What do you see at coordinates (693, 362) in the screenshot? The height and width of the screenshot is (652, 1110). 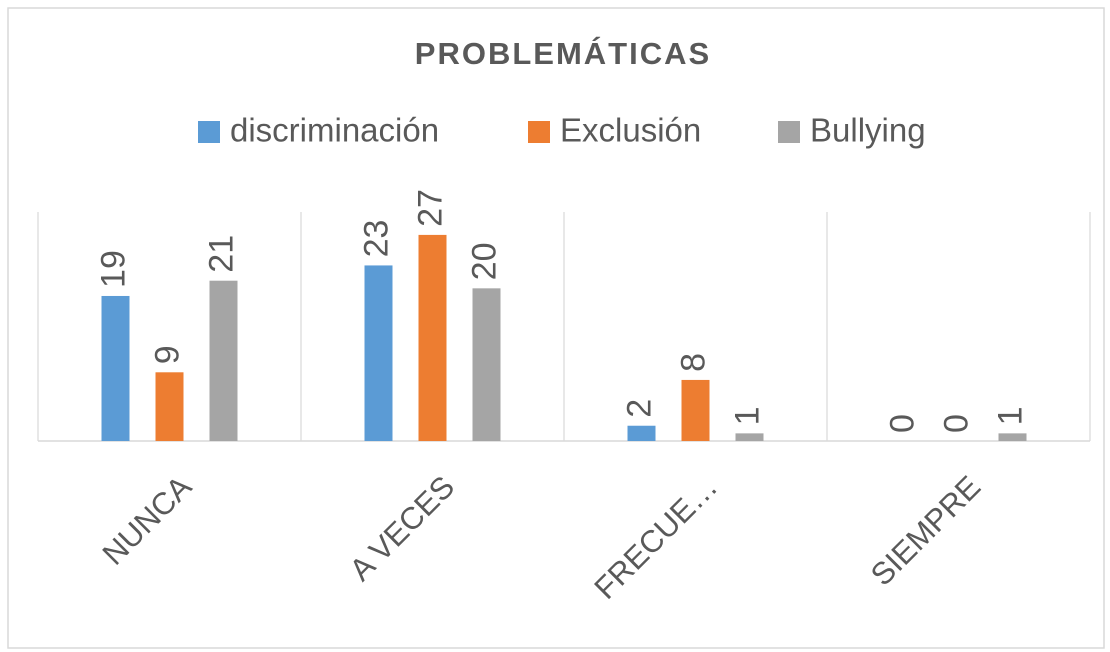 I see `data-label: 8` at bounding box center [693, 362].